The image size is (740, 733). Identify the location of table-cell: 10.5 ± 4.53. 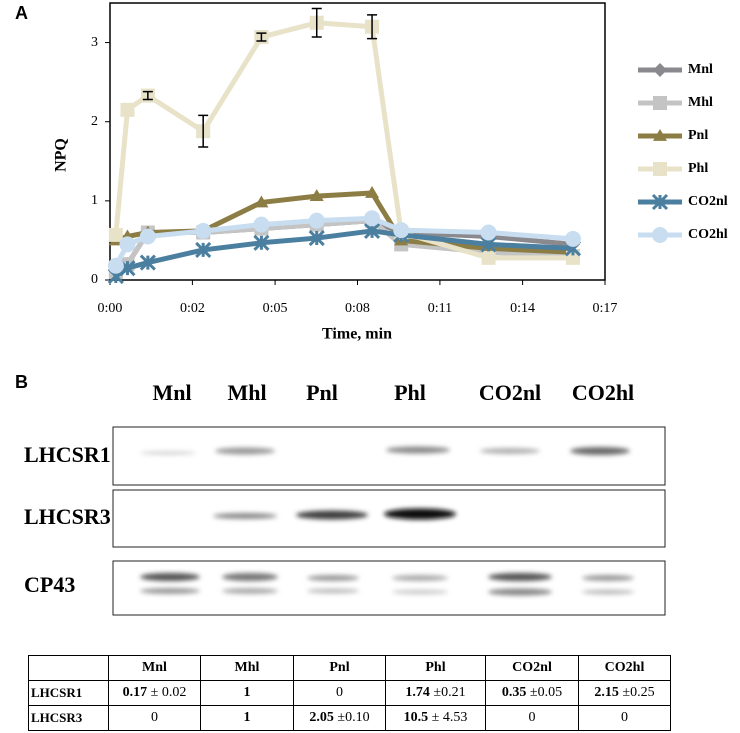
(435, 718).